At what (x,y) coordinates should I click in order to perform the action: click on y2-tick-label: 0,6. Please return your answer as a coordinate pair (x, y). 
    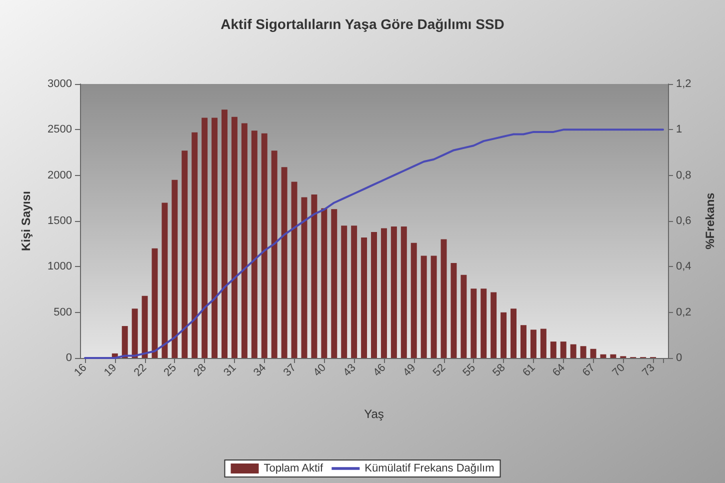
    Looking at the image, I should click on (684, 221).